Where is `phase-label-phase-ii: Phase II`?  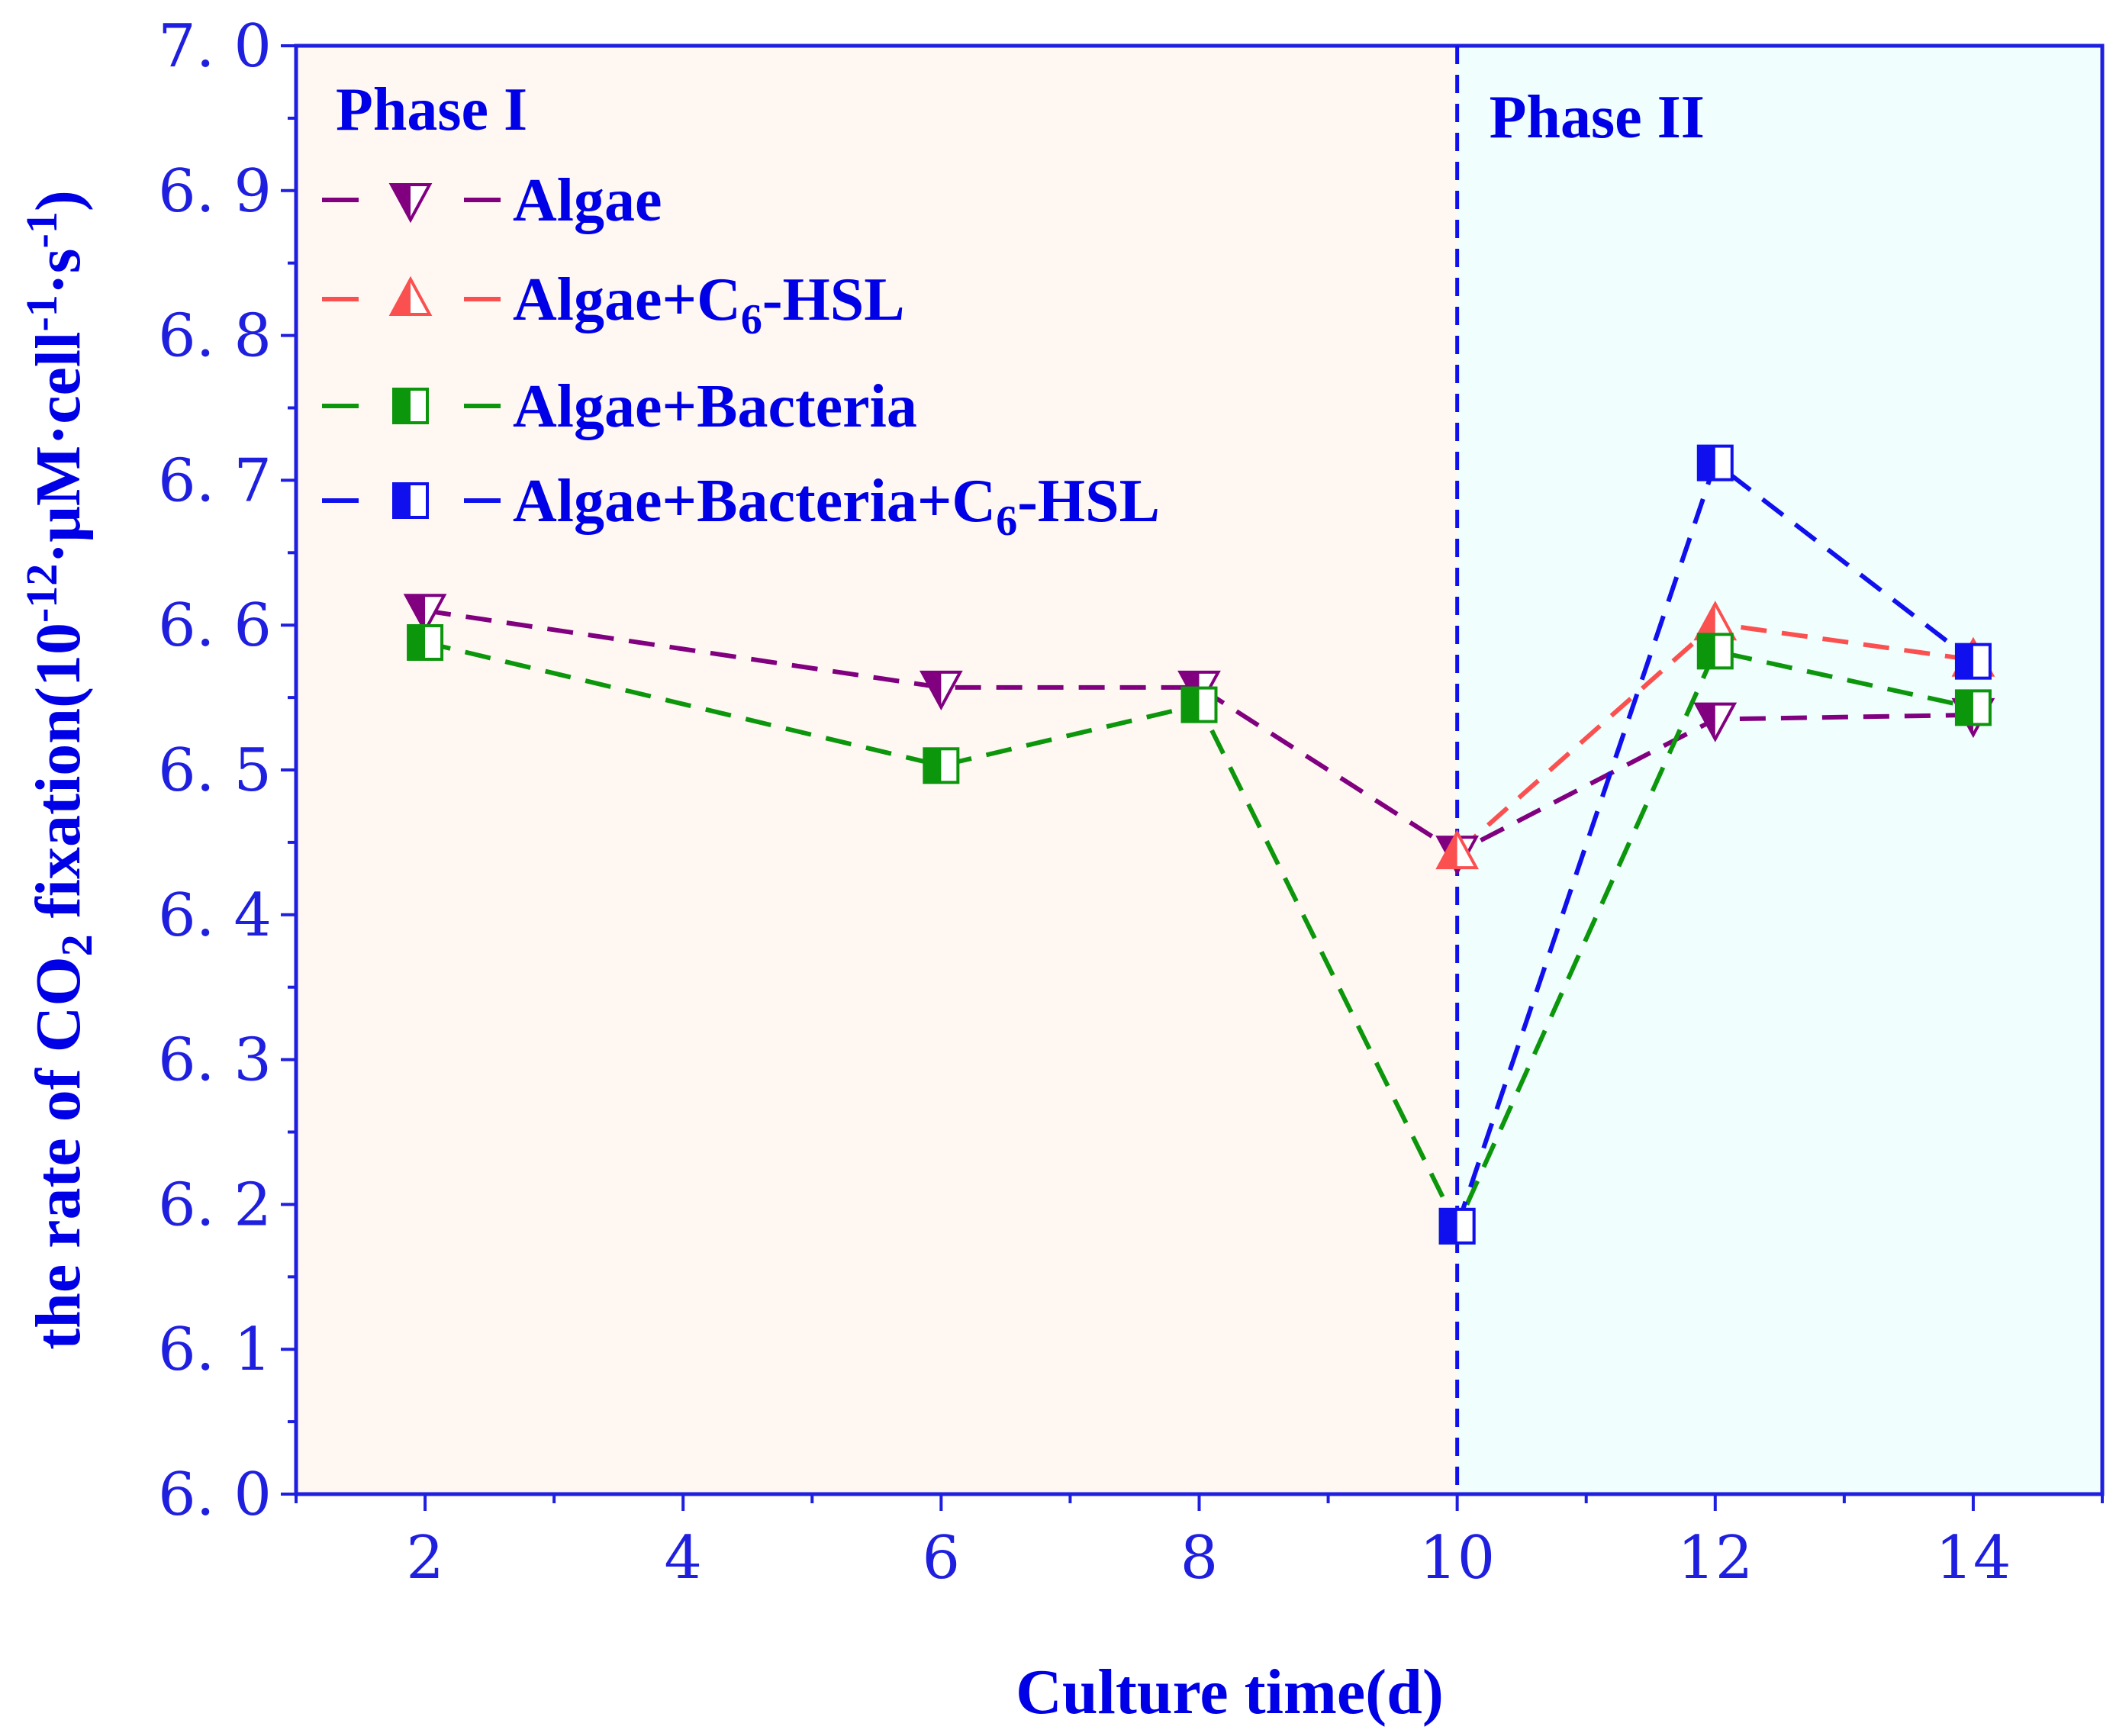 phase-label-phase-ii: Phase II is located at coordinates (1597, 118).